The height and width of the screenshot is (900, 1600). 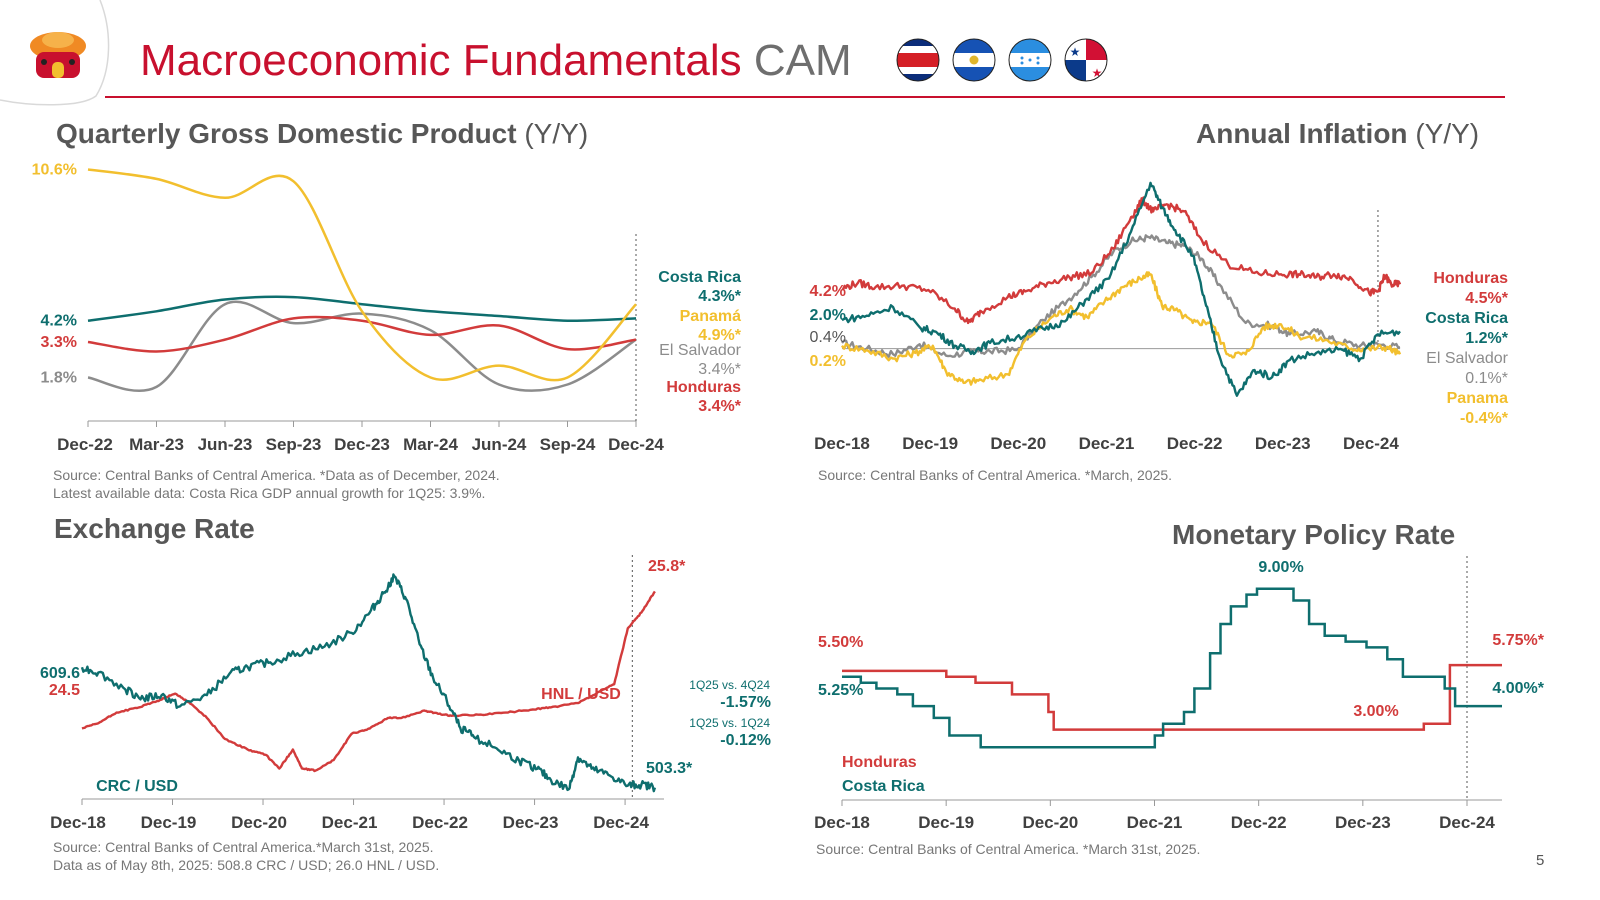 What do you see at coordinates (581, 694) in the screenshot?
I see `fx-hnl-series-label: HNL / USD` at bounding box center [581, 694].